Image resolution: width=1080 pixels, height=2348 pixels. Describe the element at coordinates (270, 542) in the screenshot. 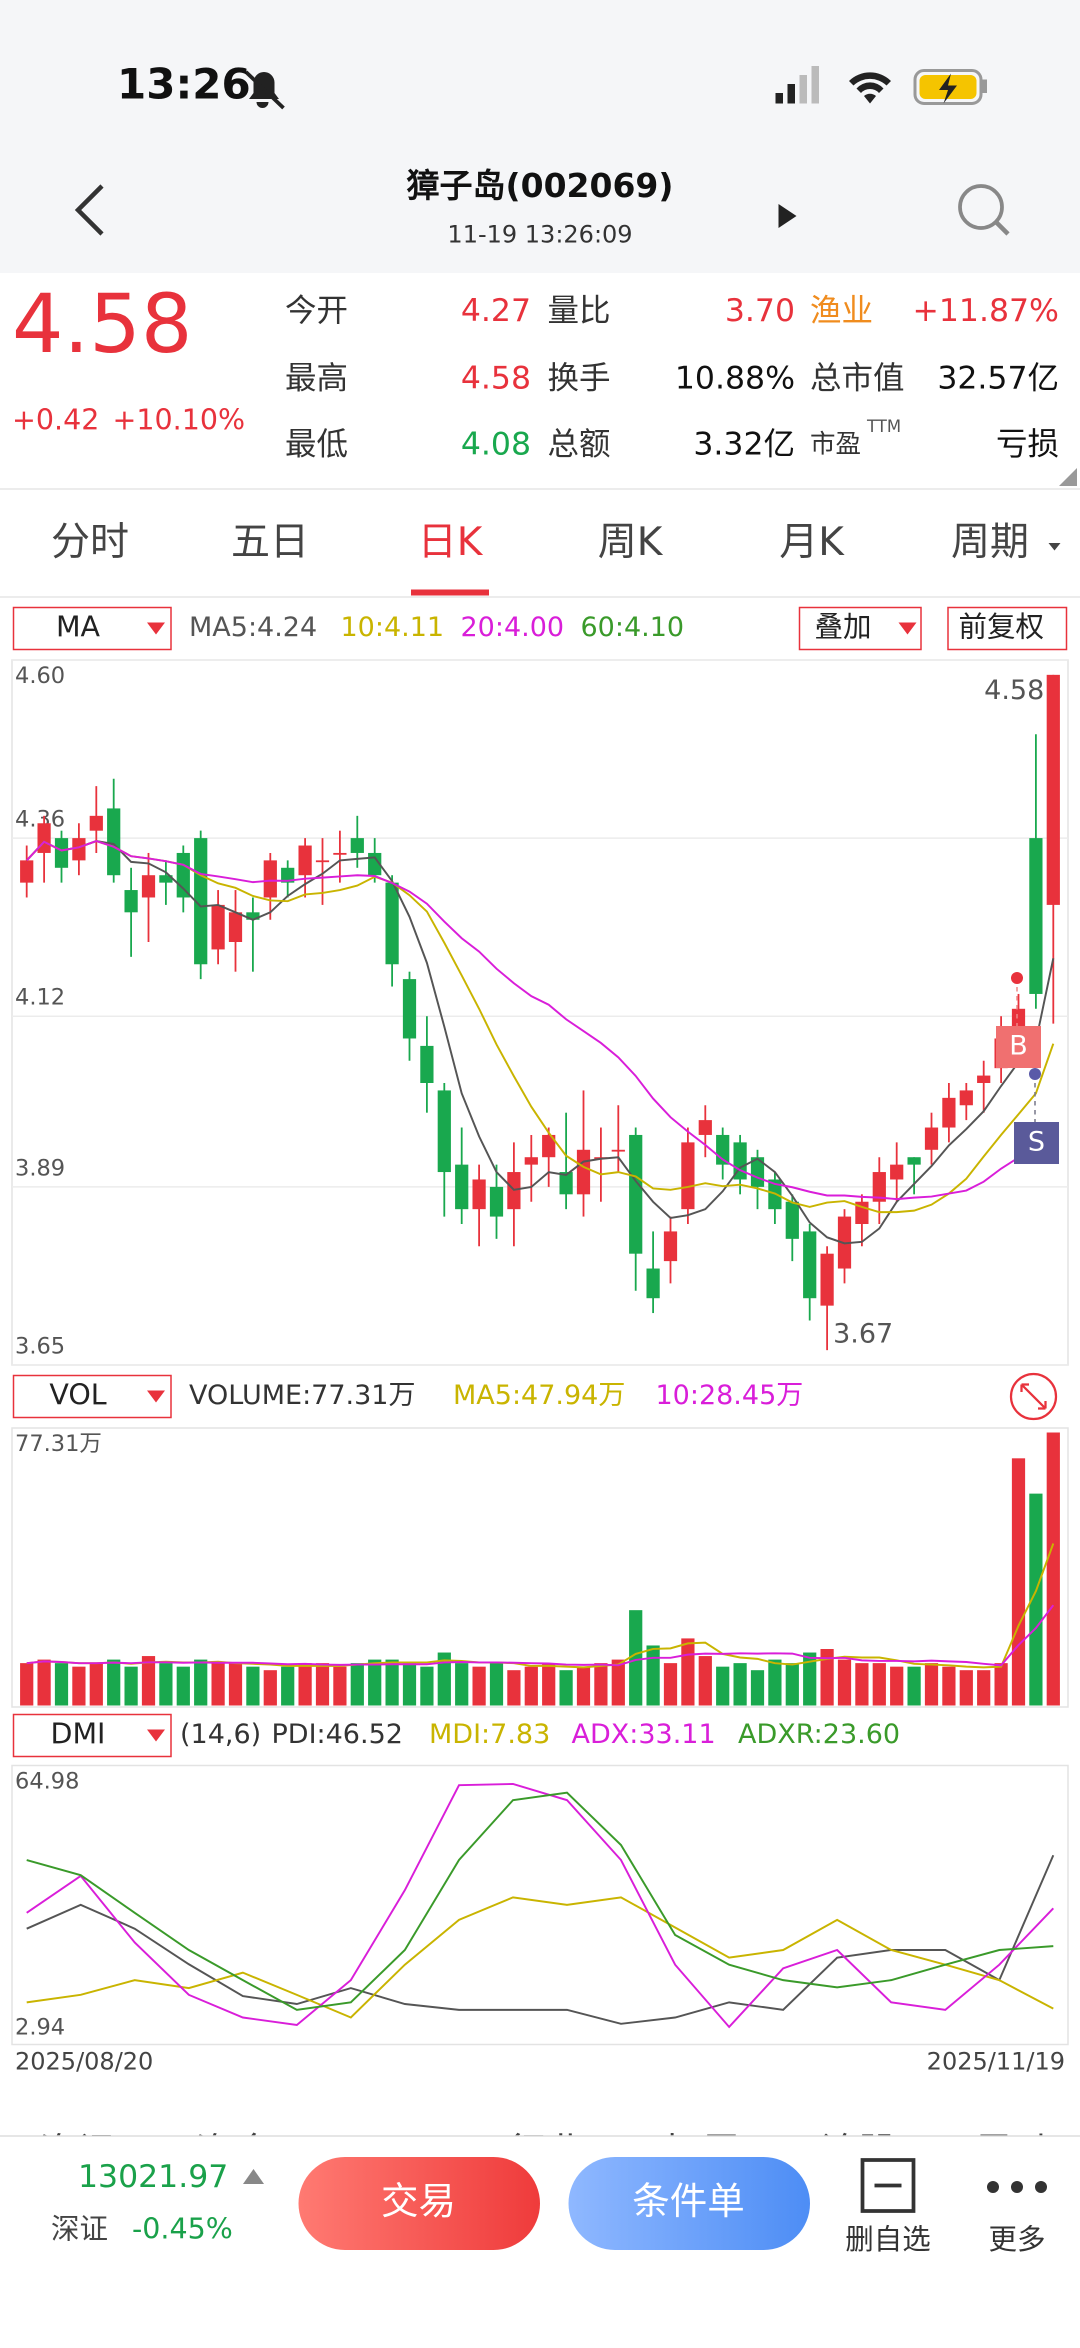

I see `tab: 五日` at that location.